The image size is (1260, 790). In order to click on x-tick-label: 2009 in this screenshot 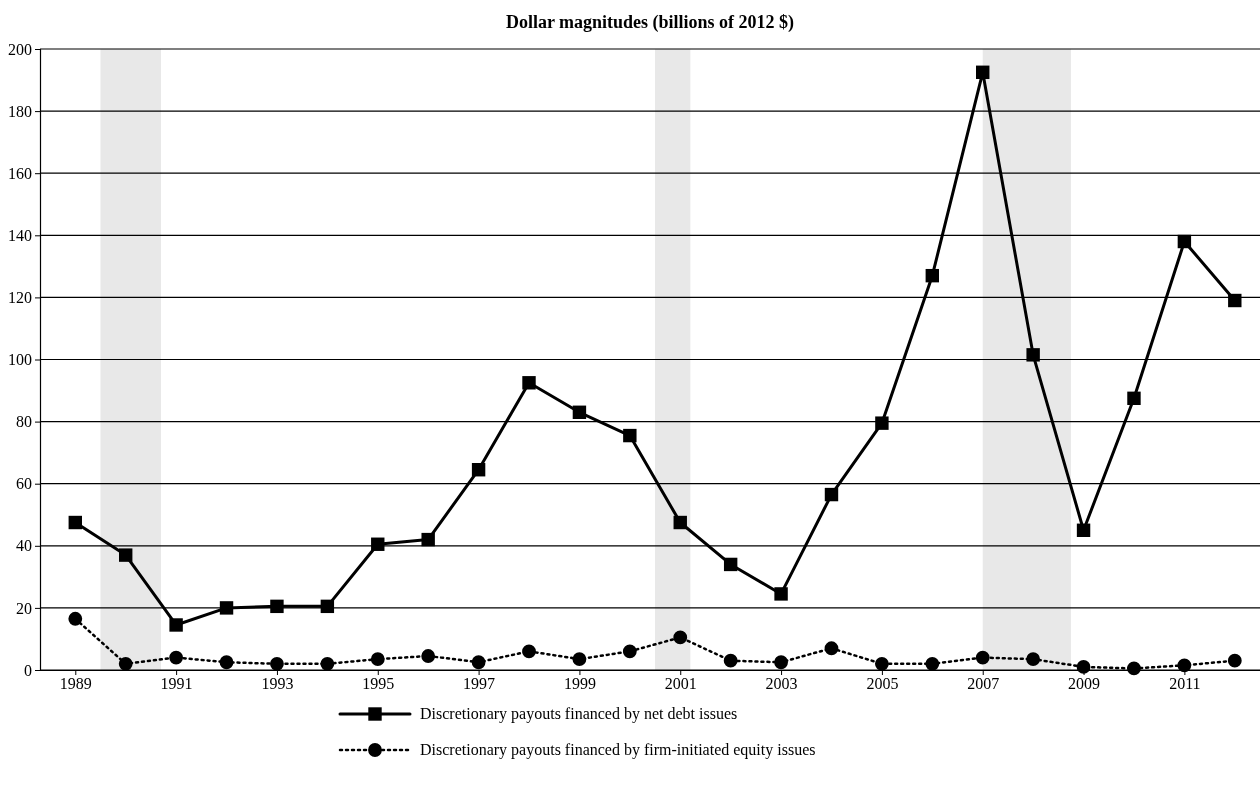, I will do `click(1084, 684)`.